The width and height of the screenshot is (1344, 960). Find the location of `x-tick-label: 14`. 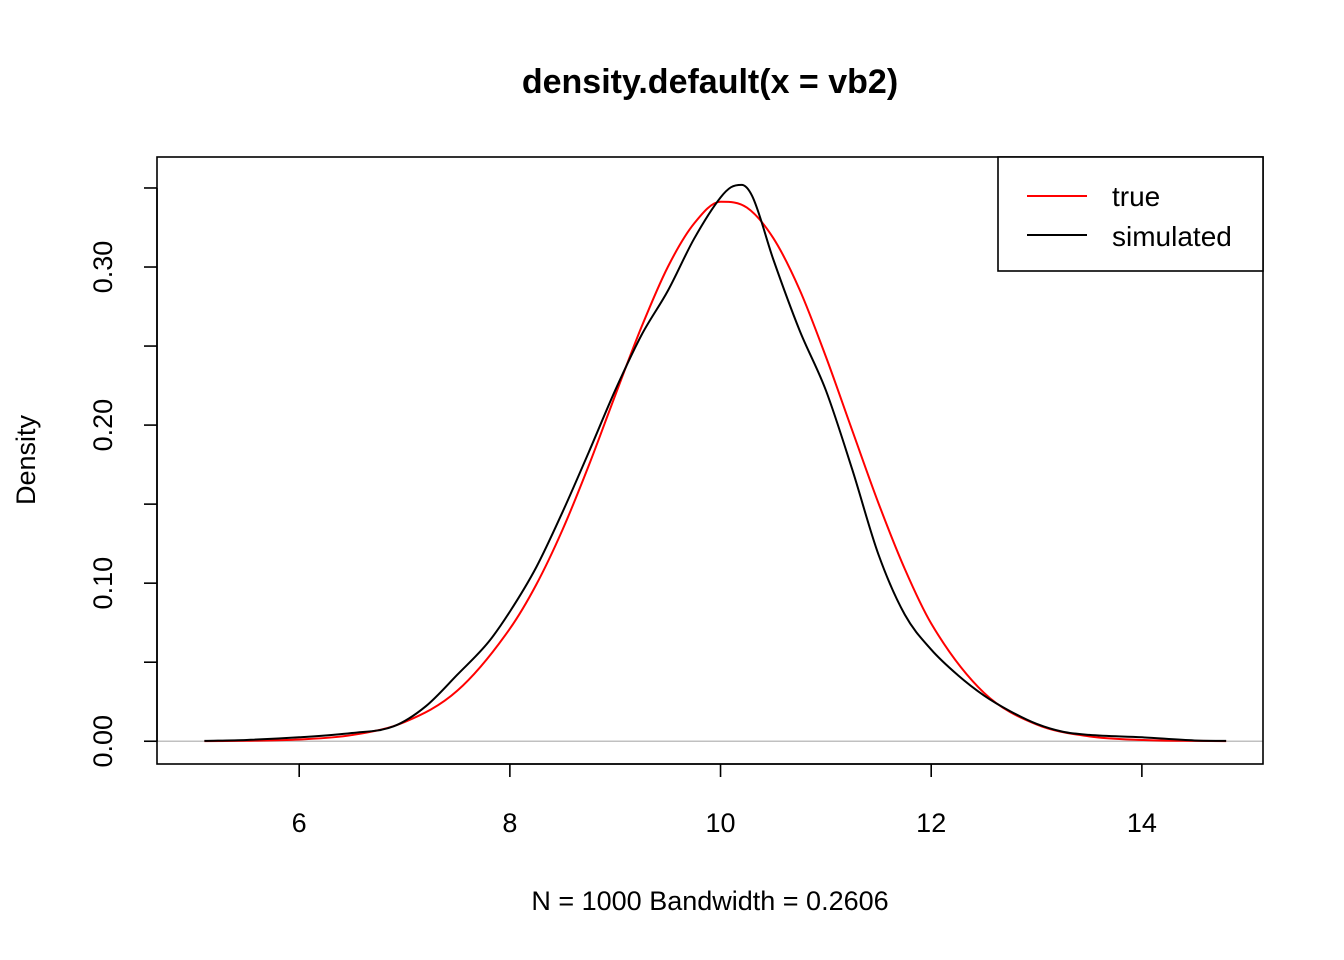

x-tick-label: 14 is located at coordinates (1142, 823).